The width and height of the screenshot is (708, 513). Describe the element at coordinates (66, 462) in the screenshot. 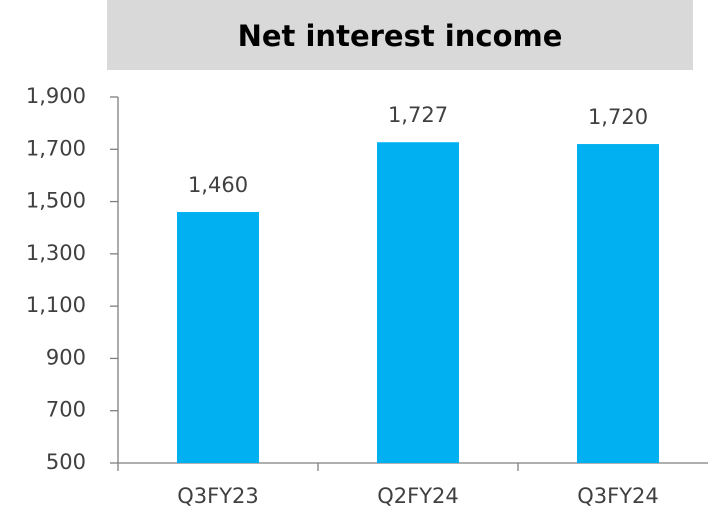

I see `y-tick-label: 500` at that location.